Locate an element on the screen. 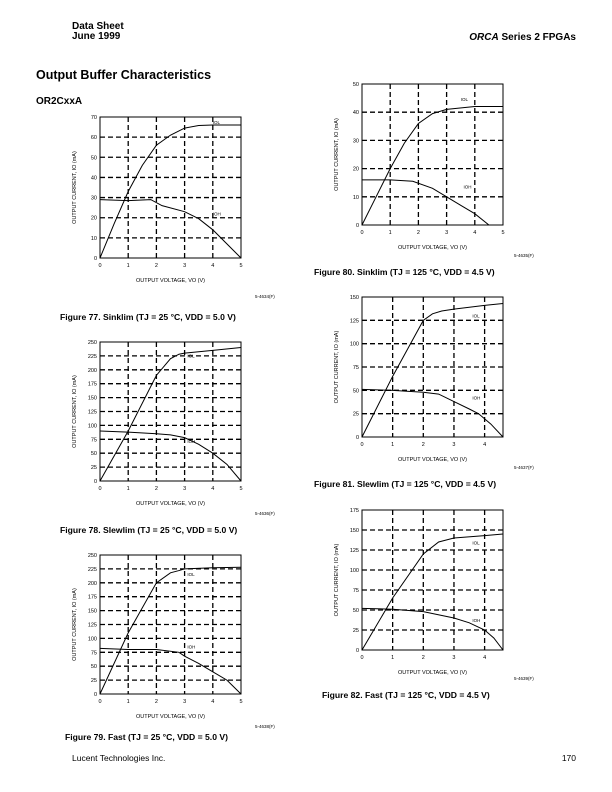 The image size is (612, 792). figure-code: 5-4634(F) is located at coordinates (265, 296).